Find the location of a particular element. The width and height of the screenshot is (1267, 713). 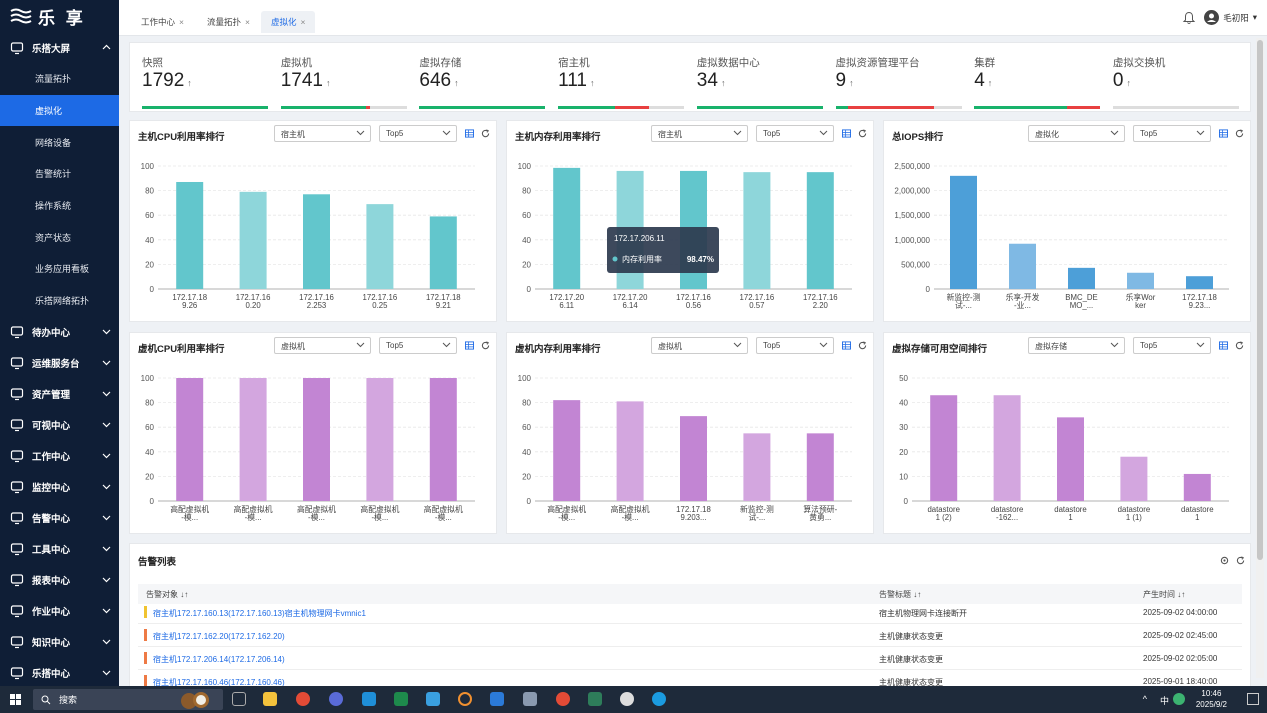

sidebar-group-10: 作业中心 is located at coordinates (59, 611).